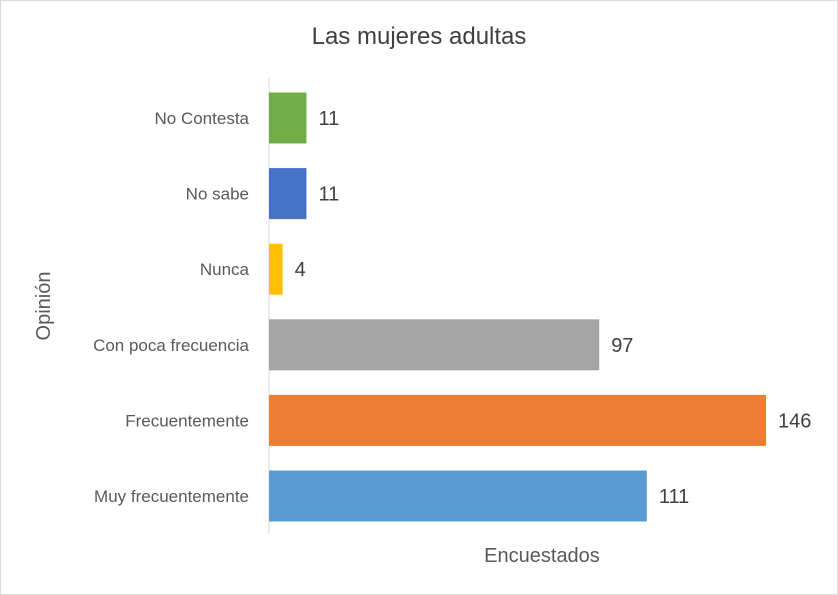  What do you see at coordinates (328, 119) in the screenshot?
I see `value-label-5: 11` at bounding box center [328, 119].